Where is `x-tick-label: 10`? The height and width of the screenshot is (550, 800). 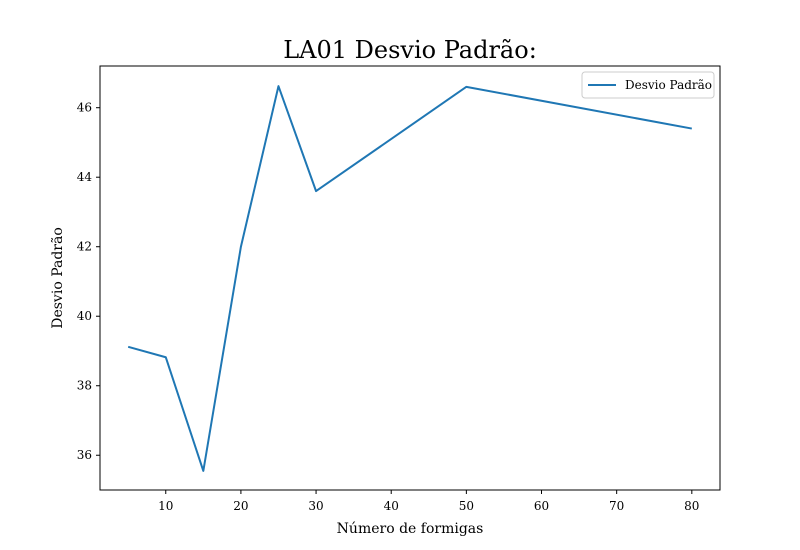 x-tick-label: 10 is located at coordinates (165, 506).